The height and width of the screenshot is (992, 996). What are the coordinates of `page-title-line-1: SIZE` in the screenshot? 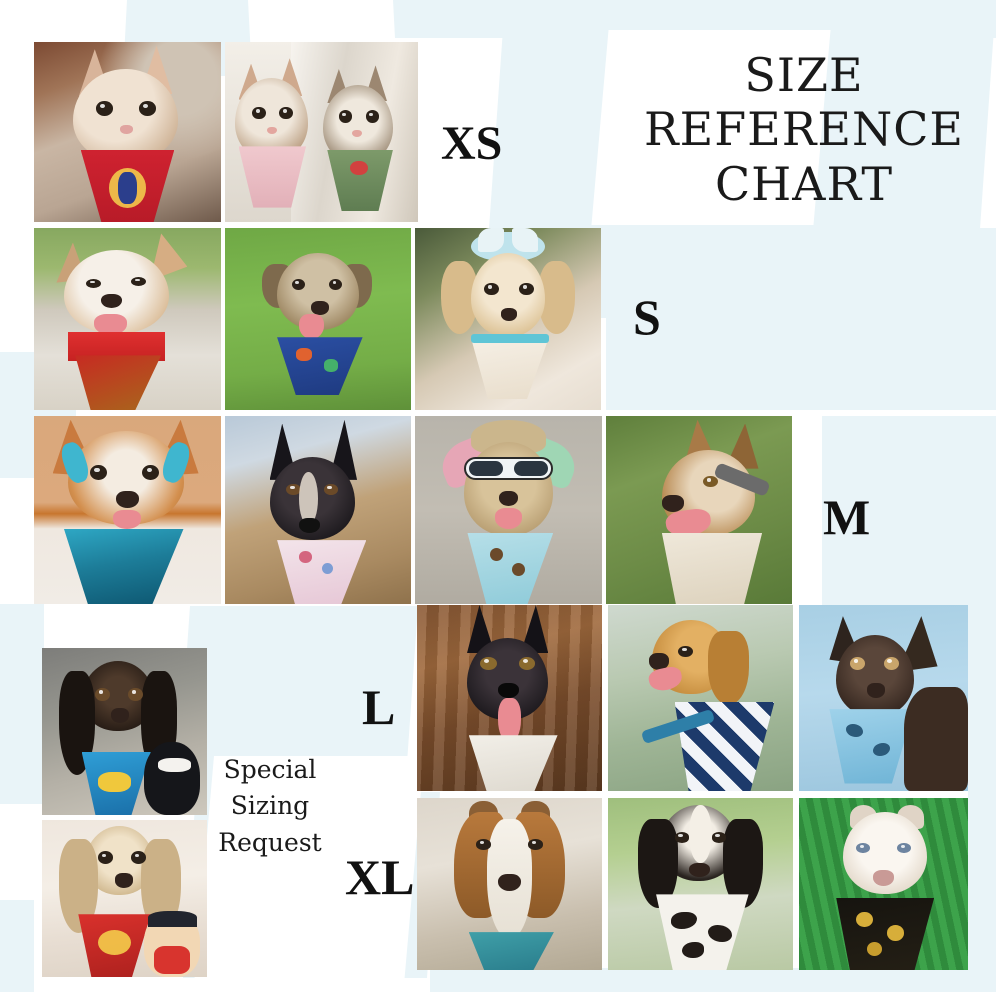 It's located at (804, 75).